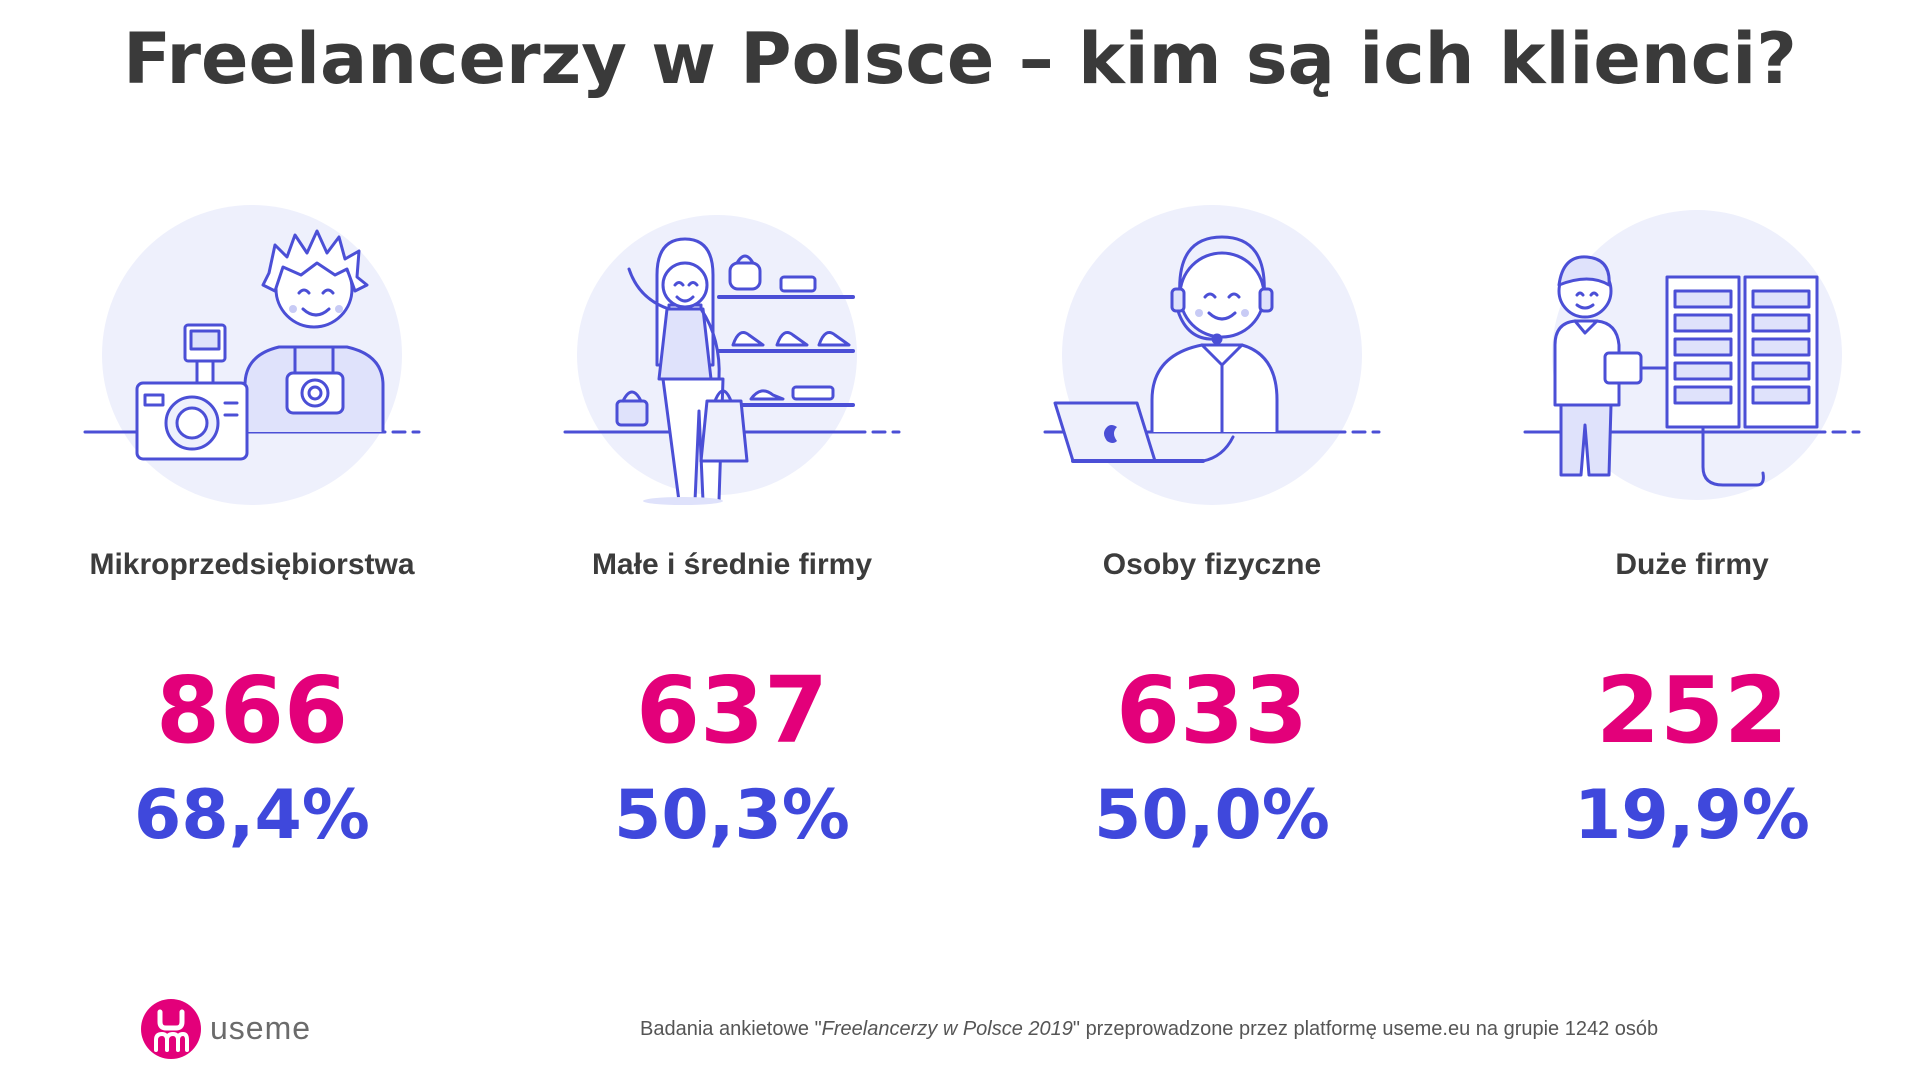  What do you see at coordinates (1212, 815) in the screenshot?
I see `percent-value: 50,0%` at bounding box center [1212, 815].